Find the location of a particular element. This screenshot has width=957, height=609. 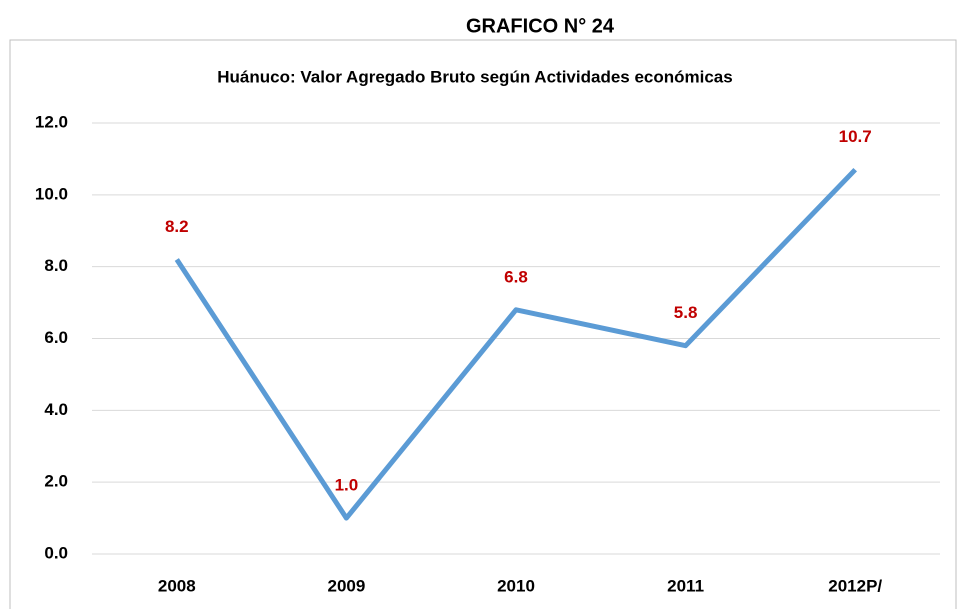

x-tick-label: 2010 is located at coordinates (516, 585).